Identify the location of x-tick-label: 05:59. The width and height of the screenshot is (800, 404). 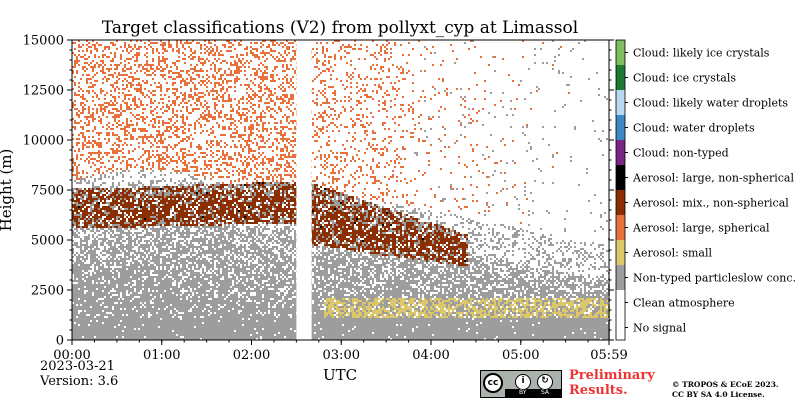
(608, 355).